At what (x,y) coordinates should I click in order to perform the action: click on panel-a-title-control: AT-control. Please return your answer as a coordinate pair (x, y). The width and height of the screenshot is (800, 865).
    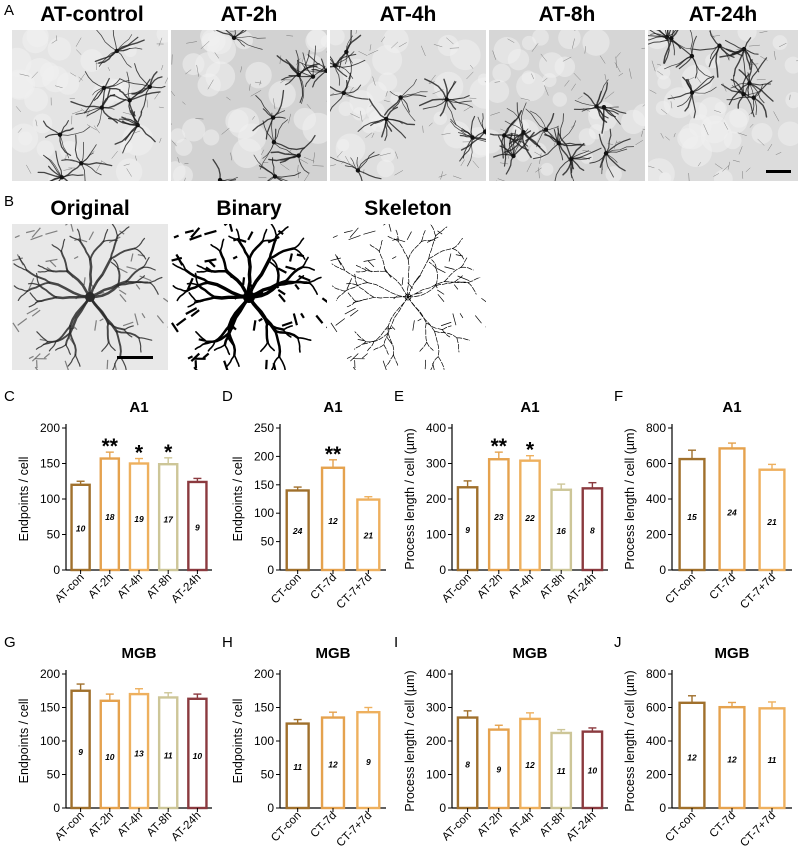
    Looking at the image, I should click on (92, 15).